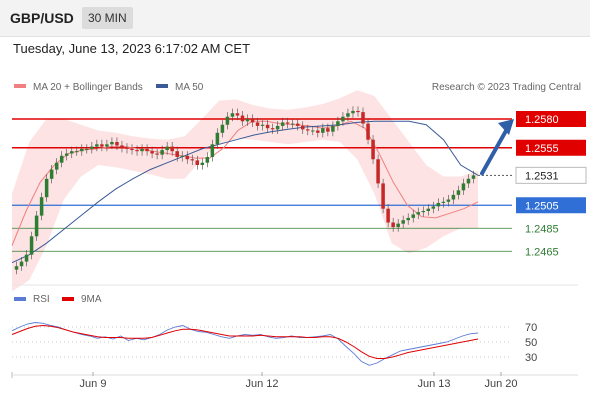 The image size is (590, 400). I want to click on rsi-tick-2: 30, so click(531, 358).